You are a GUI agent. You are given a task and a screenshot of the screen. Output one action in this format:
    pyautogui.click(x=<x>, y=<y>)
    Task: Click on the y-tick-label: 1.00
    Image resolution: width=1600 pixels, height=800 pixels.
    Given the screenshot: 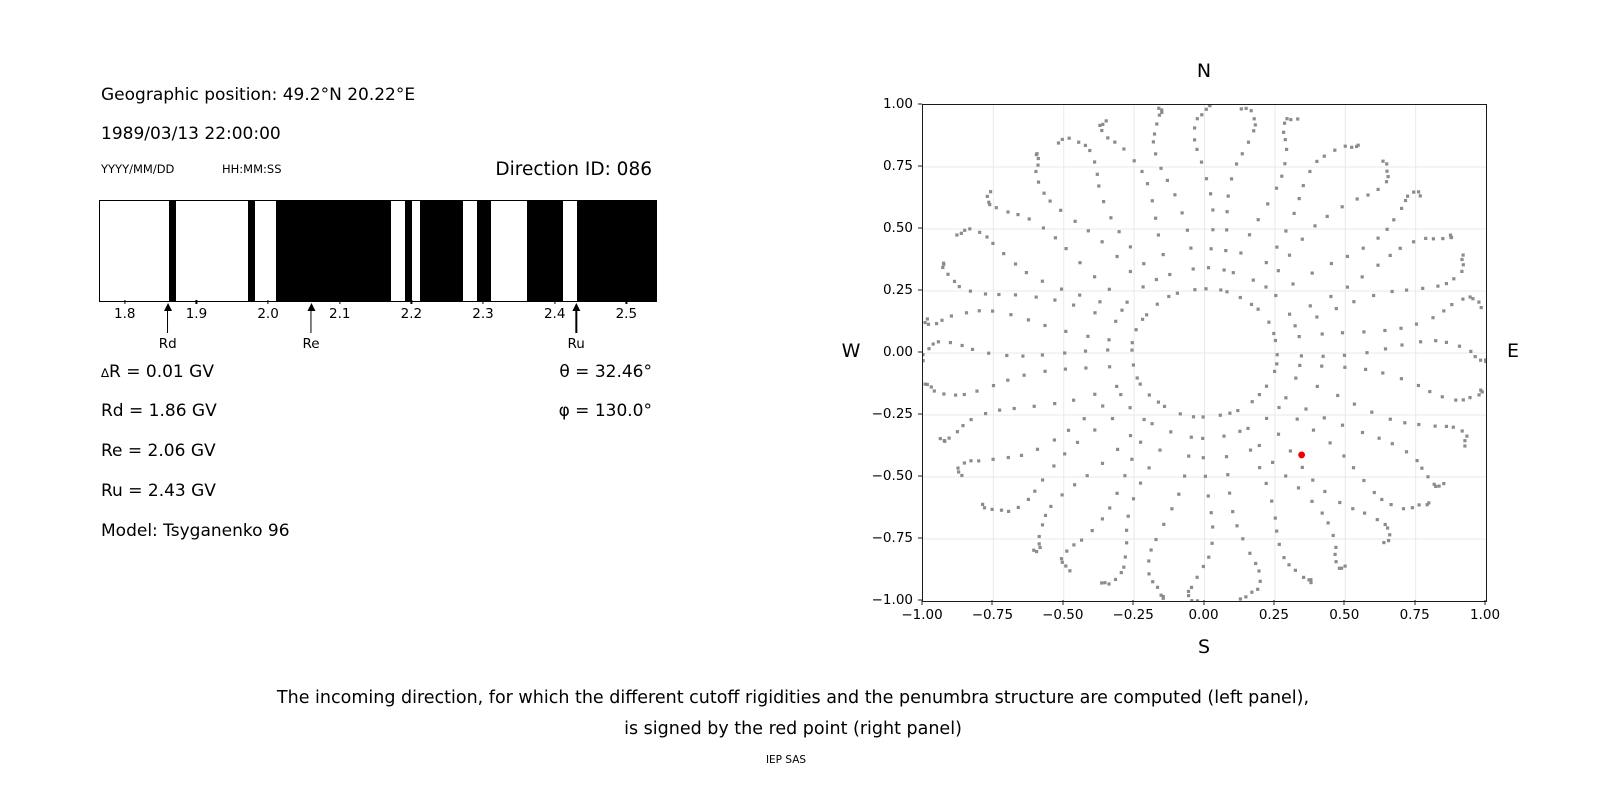 What is the action you would take?
    pyautogui.click(x=897, y=104)
    